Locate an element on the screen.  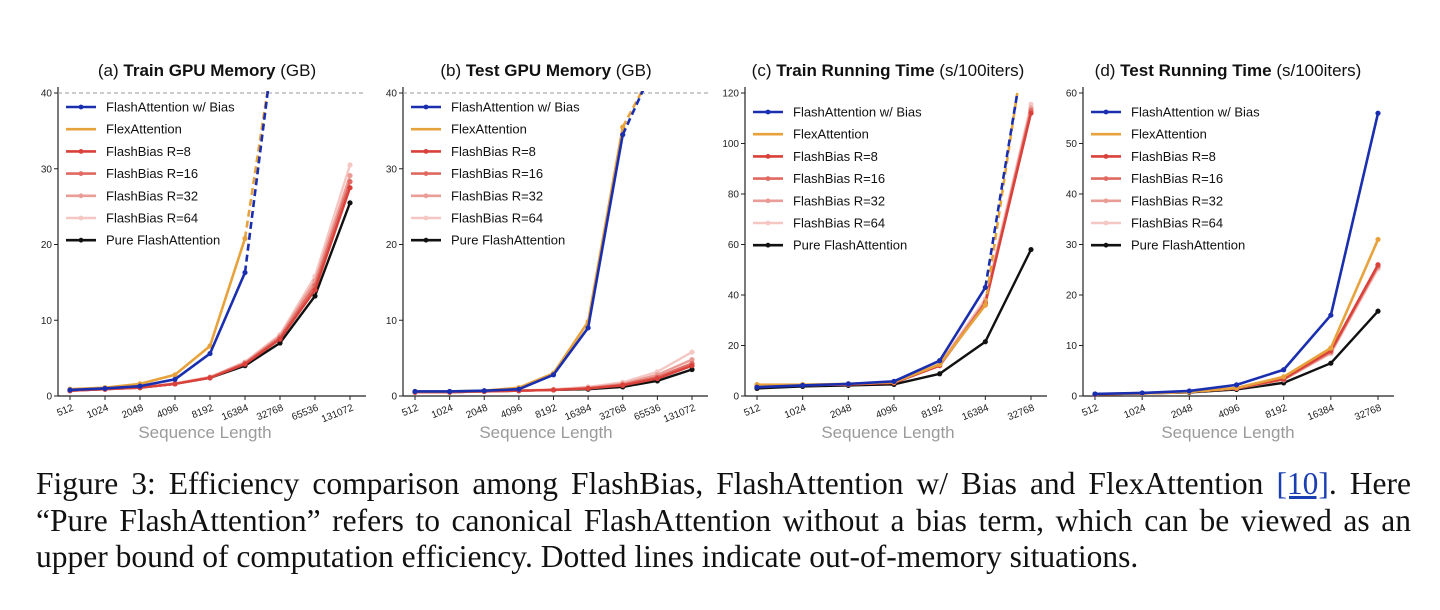
chart-title: (c) Train Running Time (s/100iters) is located at coordinates (888, 70).